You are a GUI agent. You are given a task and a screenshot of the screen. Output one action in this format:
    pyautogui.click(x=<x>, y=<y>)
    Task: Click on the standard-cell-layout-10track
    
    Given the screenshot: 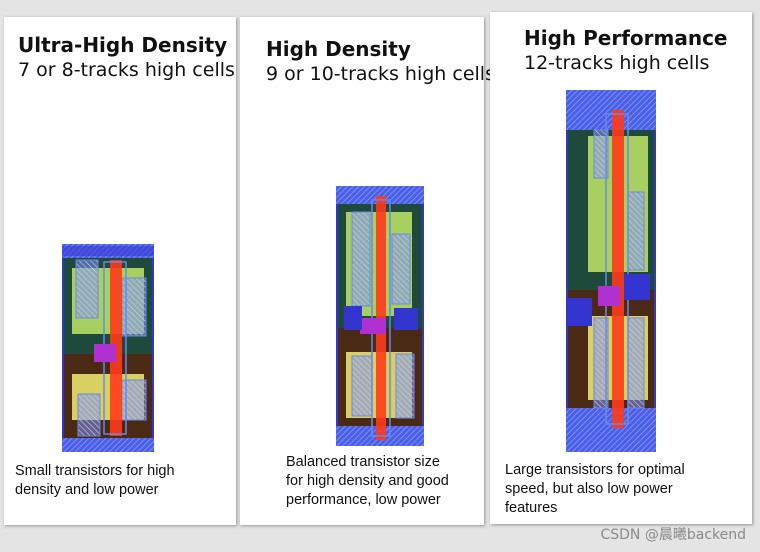 What is the action you would take?
    pyautogui.click(x=380, y=316)
    